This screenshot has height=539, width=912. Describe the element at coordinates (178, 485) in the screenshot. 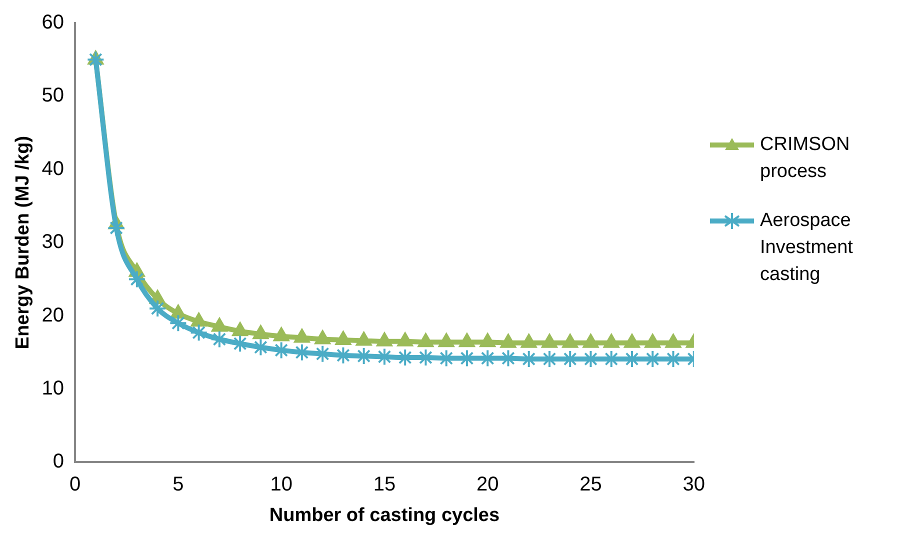

I see `x-tick-label: 5` at that location.